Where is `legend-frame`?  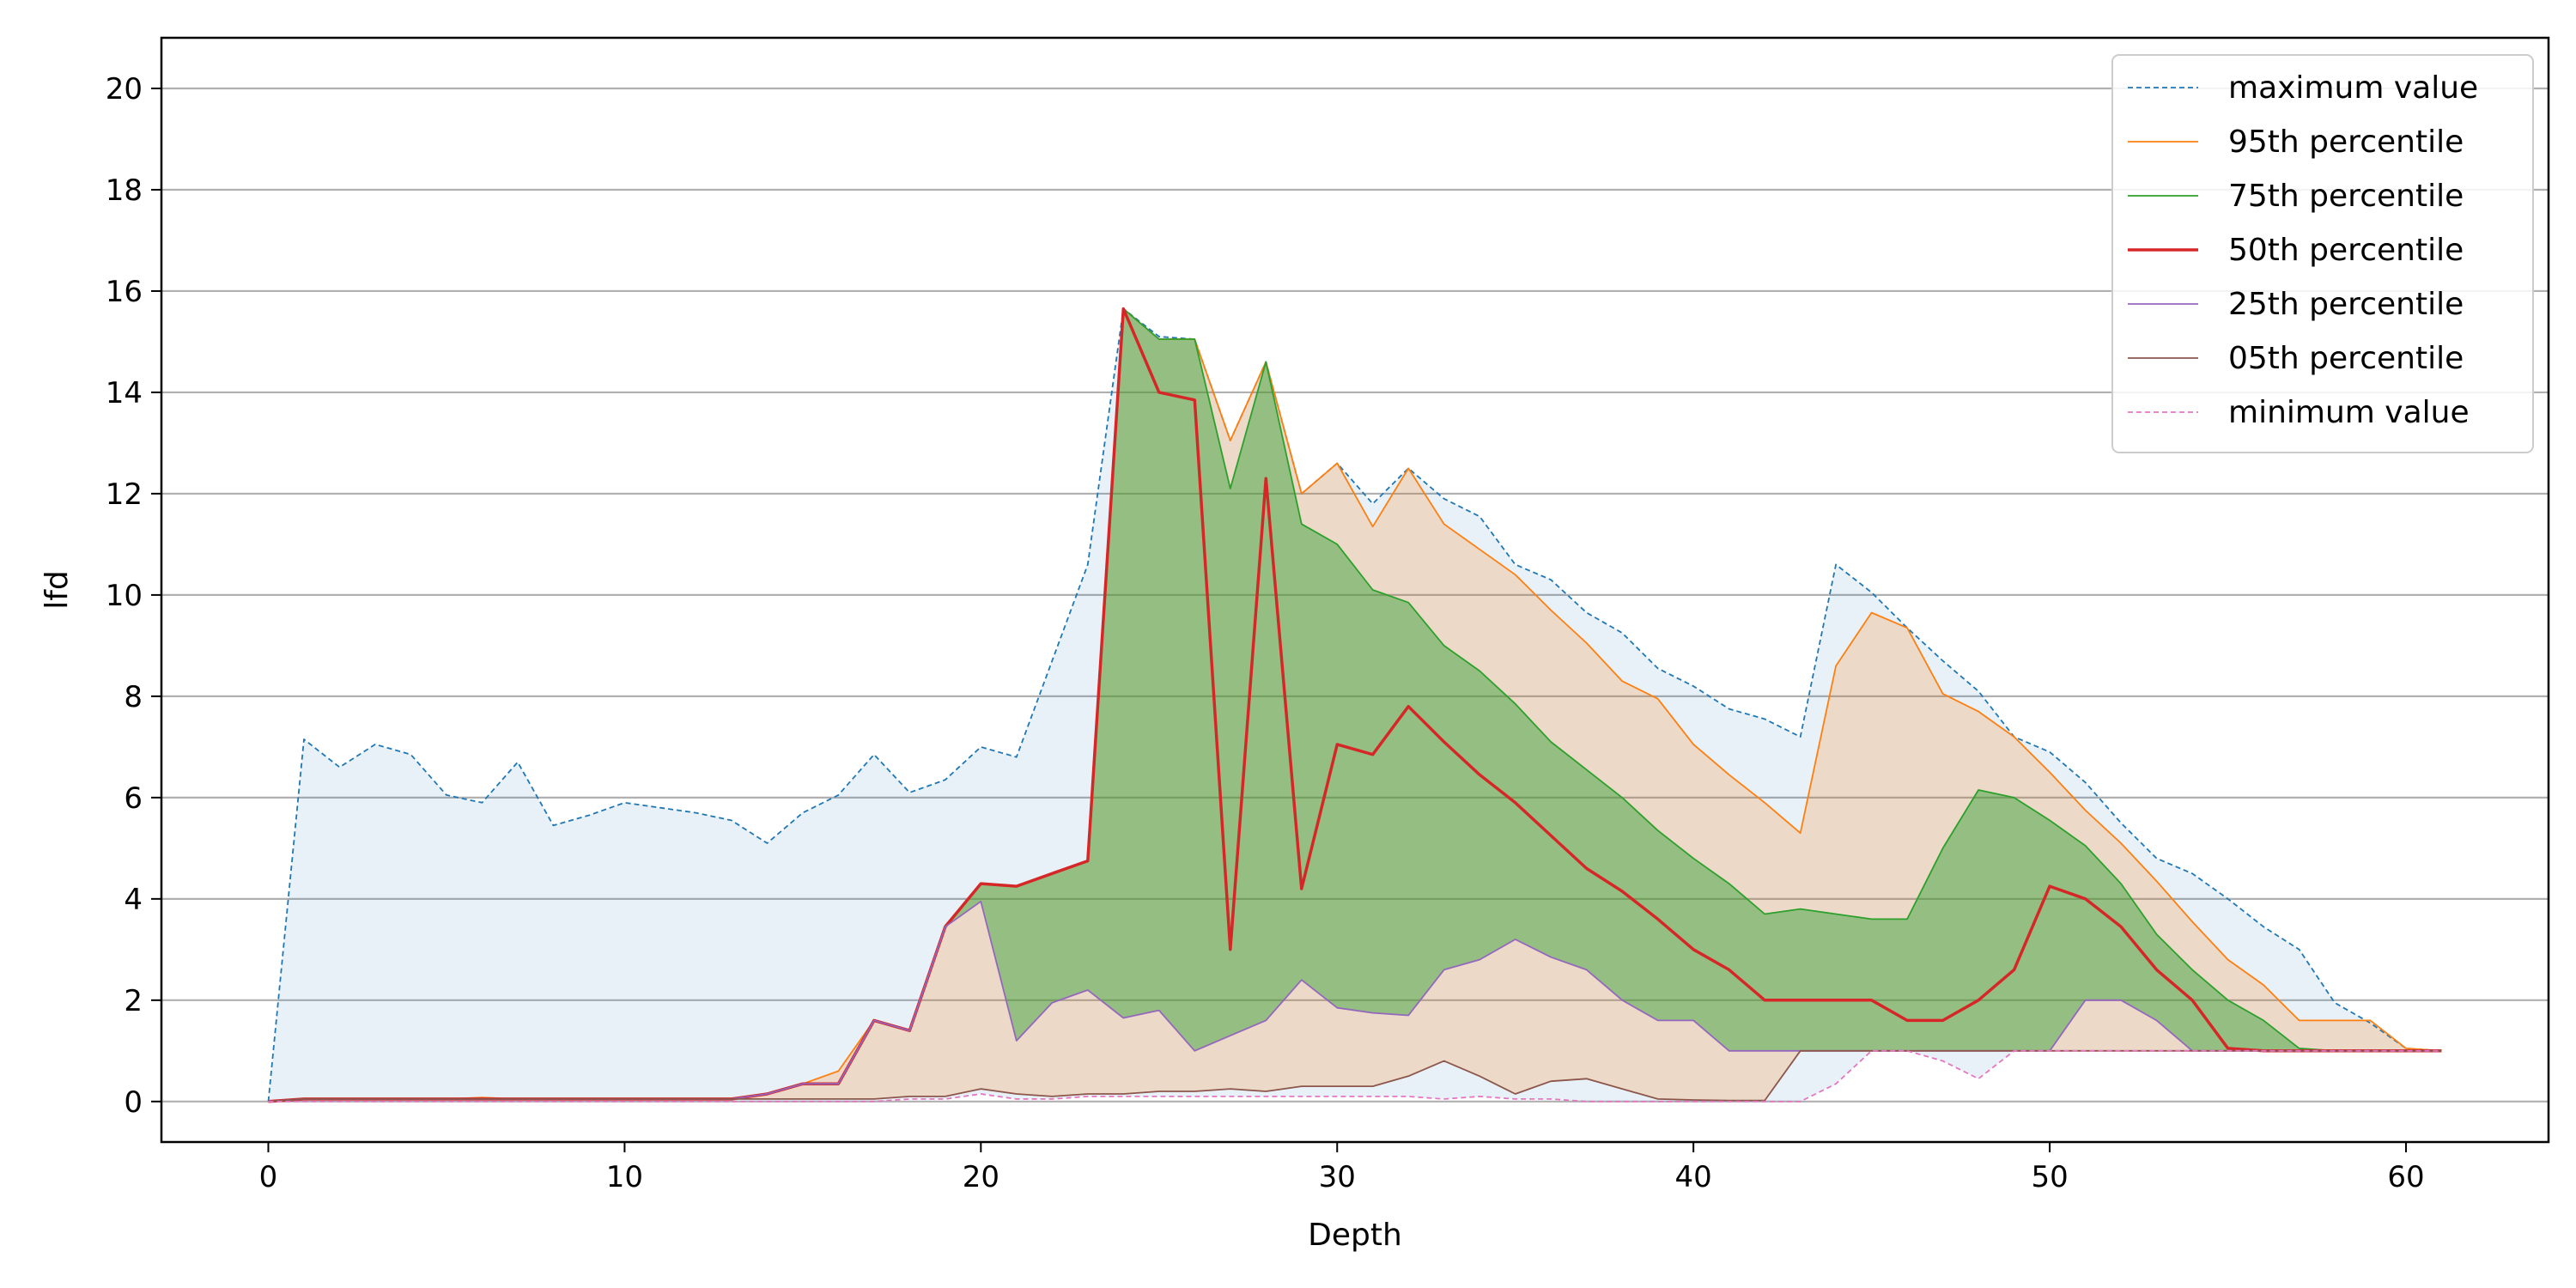 legend-frame is located at coordinates (2323, 253).